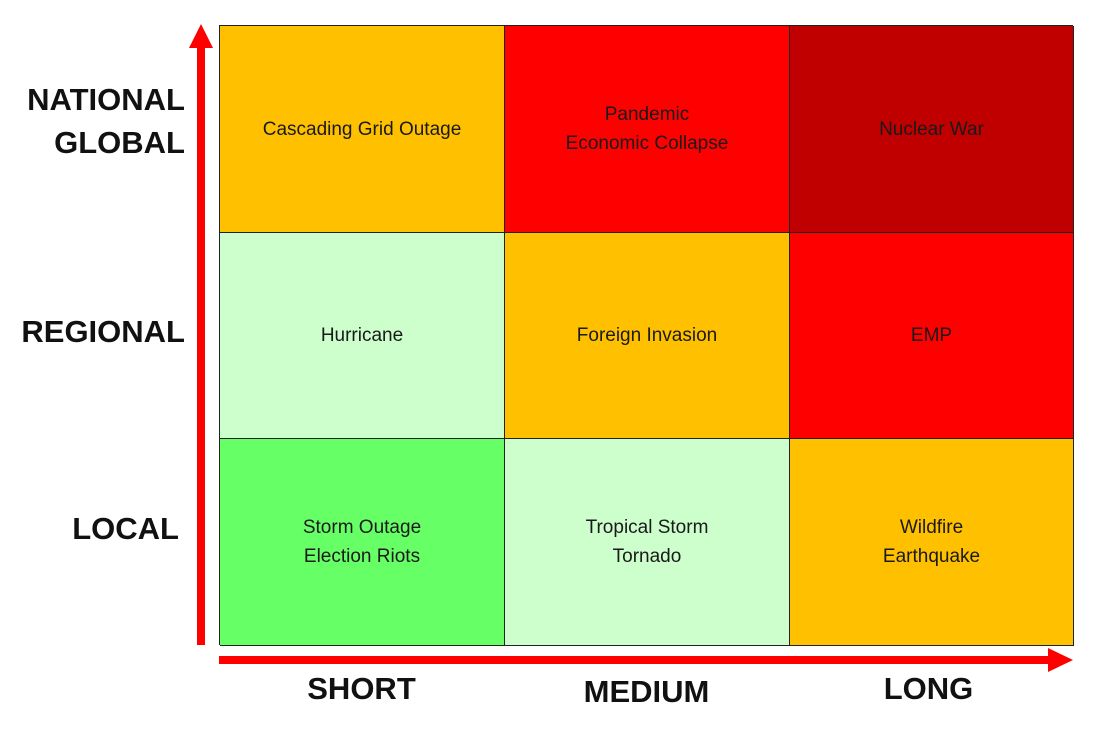  I want to click on matrix-cell-national-medium: Pandemic Economic Collapse, so click(647, 129).